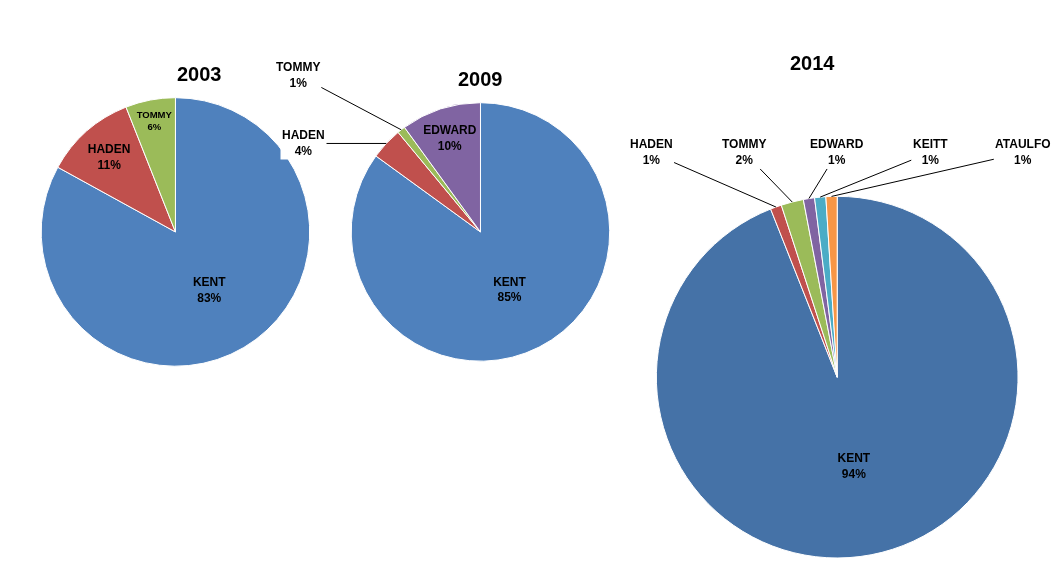 The image size is (1054, 568). I want to click on data-label: 10%, so click(450, 145).